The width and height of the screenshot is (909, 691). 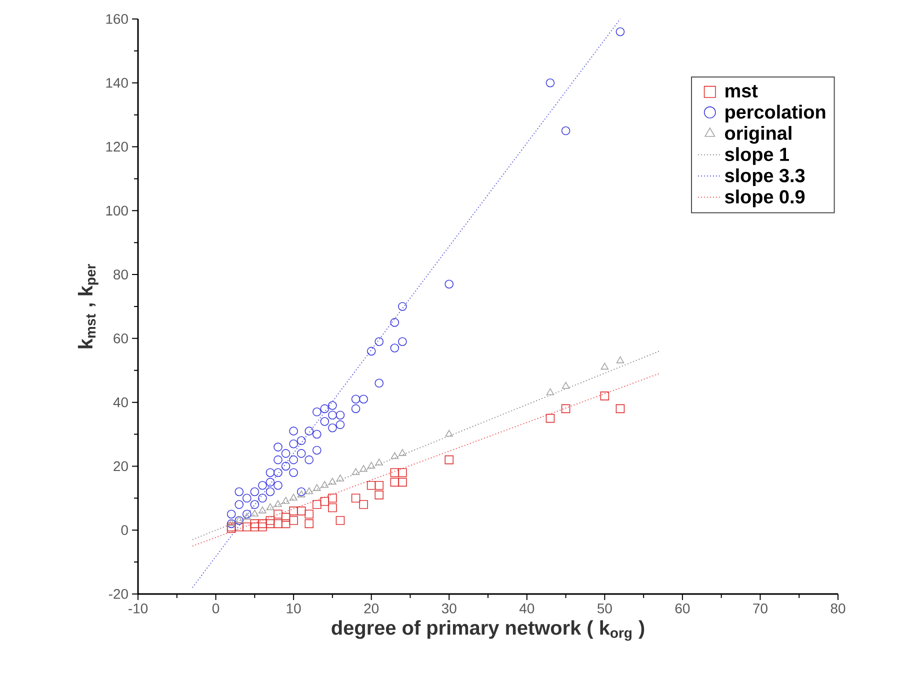 What do you see at coordinates (758, 135) in the screenshot?
I see `legend-label: original` at bounding box center [758, 135].